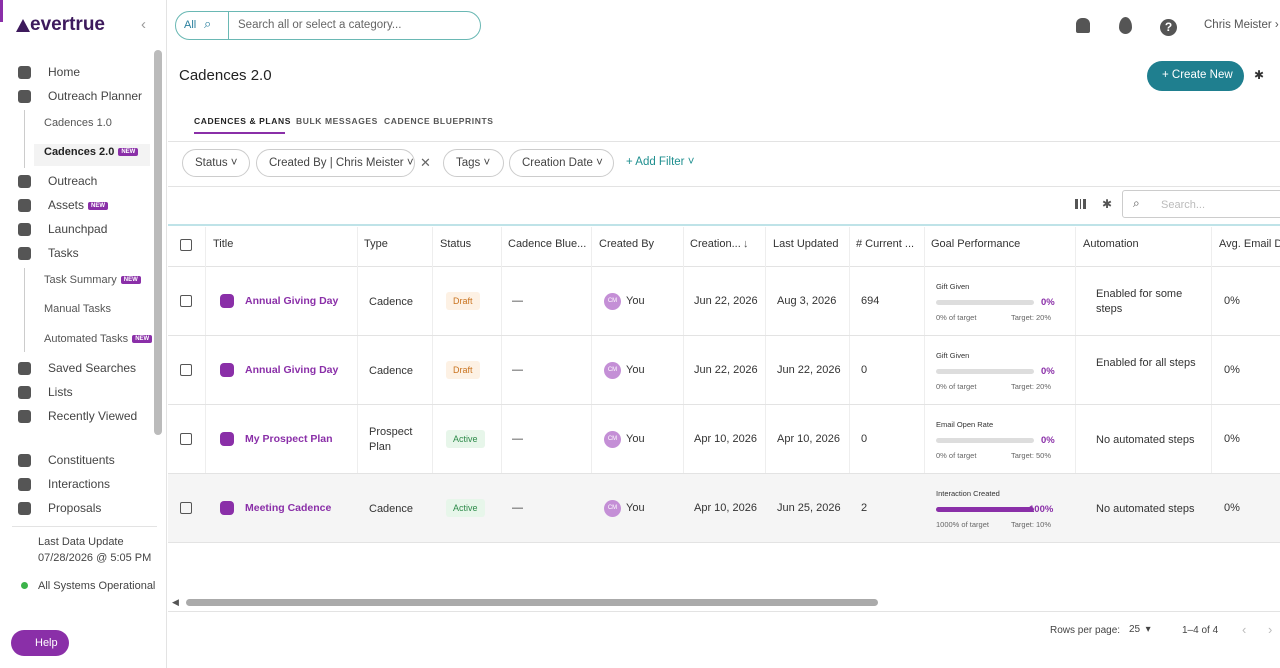 This screenshot has width=1280, height=668. What do you see at coordinates (288, 508) in the screenshot?
I see `row-title: Meeting Cadence` at bounding box center [288, 508].